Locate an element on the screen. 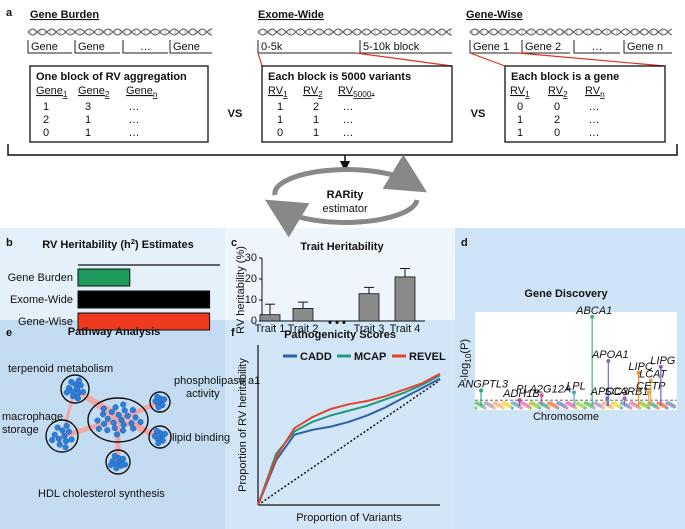  table-header: RV5000, is located at coordinates (356, 92).